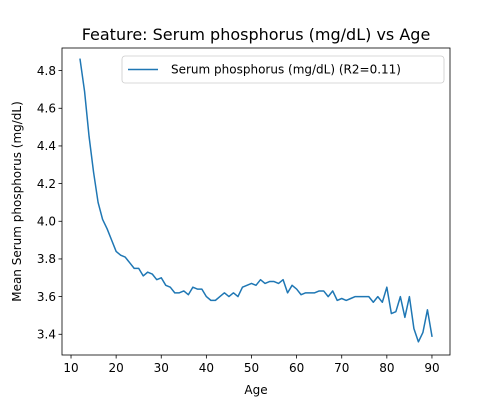 Image resolution: width=500 pixels, height=400 pixels. What do you see at coordinates (161, 368) in the screenshot?
I see `x-tick-label: 30` at bounding box center [161, 368].